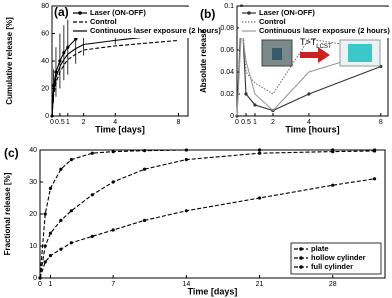 This screenshot has width=392, height=298. I want to click on y-axis-label: Absolute release, so click(203, 60).